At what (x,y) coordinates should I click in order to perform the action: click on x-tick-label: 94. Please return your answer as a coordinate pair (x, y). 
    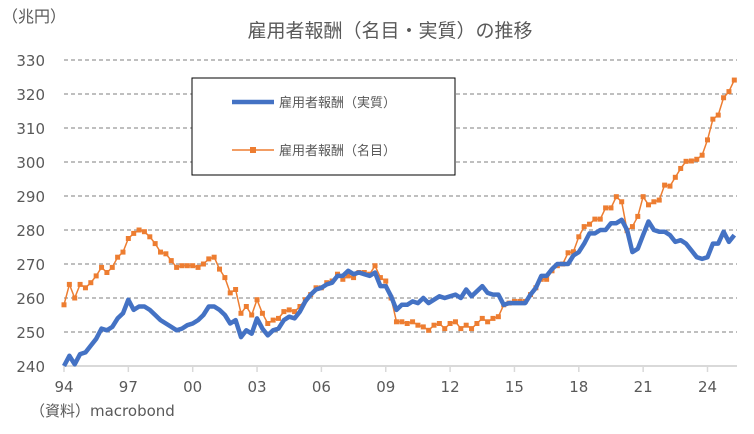
    Looking at the image, I should click on (63, 387).